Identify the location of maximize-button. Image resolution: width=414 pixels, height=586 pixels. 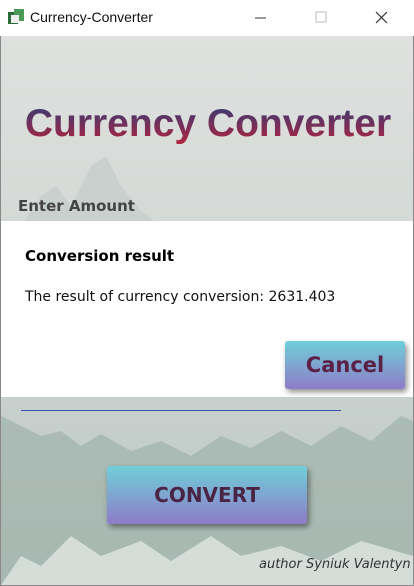
(321, 17).